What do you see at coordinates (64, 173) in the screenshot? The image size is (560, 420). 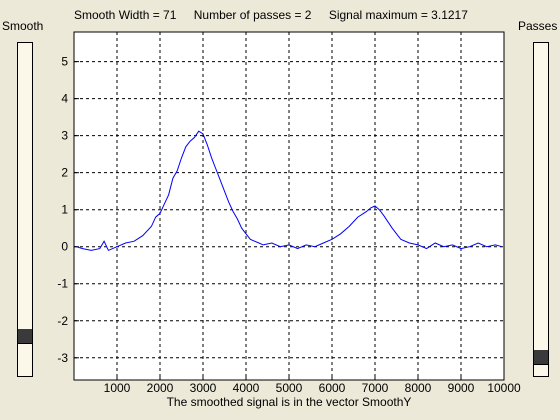 I see `y-tick-label: 2` at bounding box center [64, 173].